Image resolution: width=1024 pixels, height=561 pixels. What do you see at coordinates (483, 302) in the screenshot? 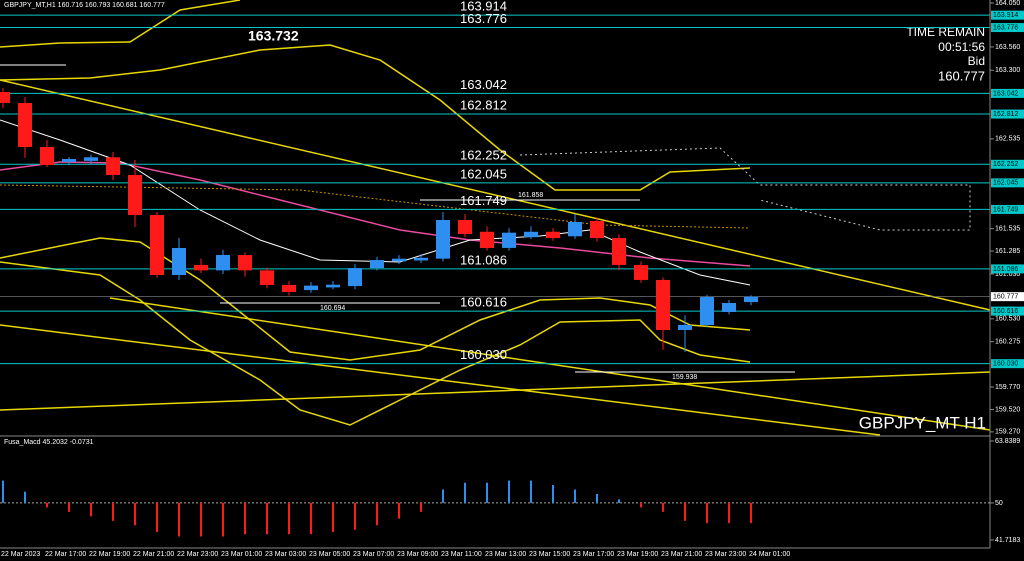
I see `level-label: 160.616` at bounding box center [483, 302].